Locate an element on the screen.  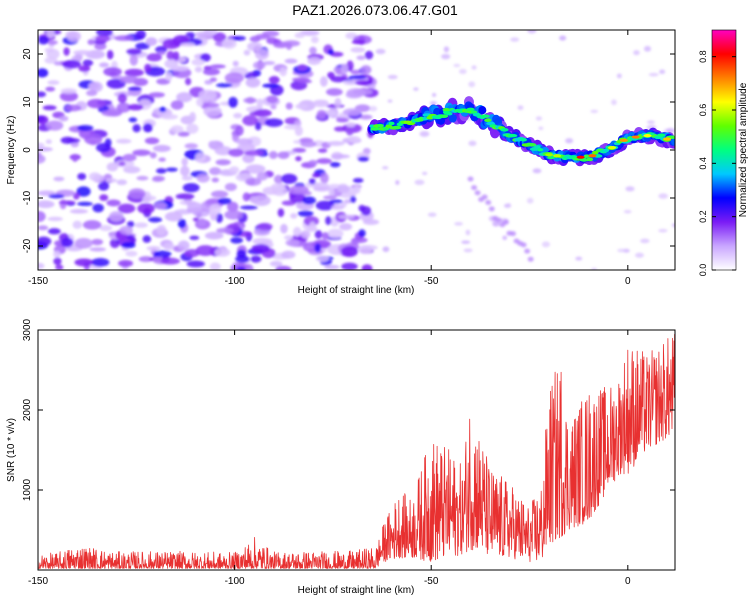
snr-x-tick-label: -50 is located at coordinates (431, 581).